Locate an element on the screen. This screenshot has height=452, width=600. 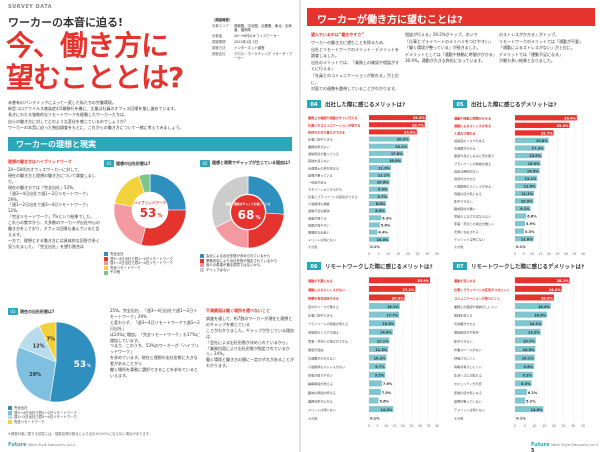
body-line: 働き方をしており、オフィス回帰も進んでいると言えます。 is located at coordinates (54, 231).